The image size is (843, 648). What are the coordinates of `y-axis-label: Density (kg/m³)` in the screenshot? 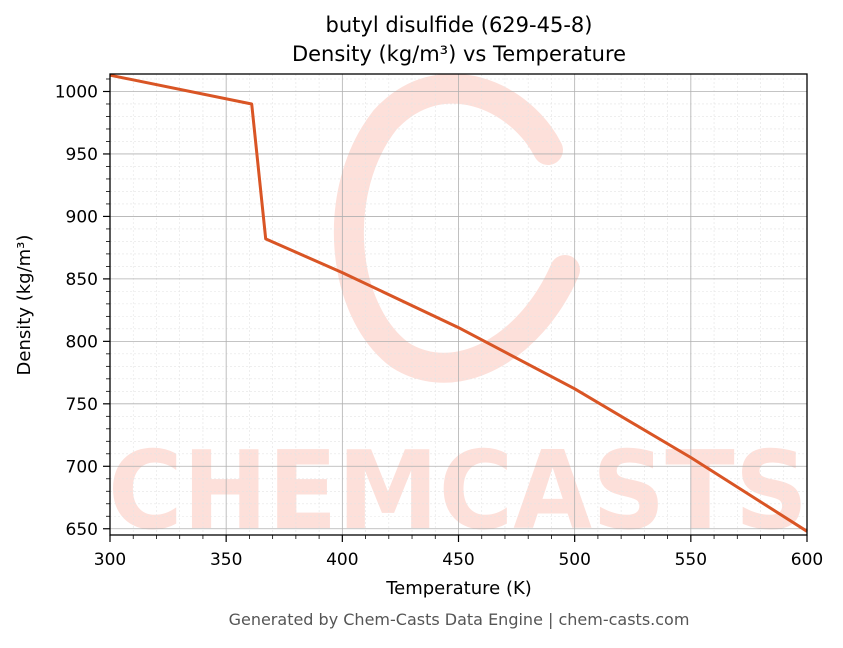 It's located at (24, 305).